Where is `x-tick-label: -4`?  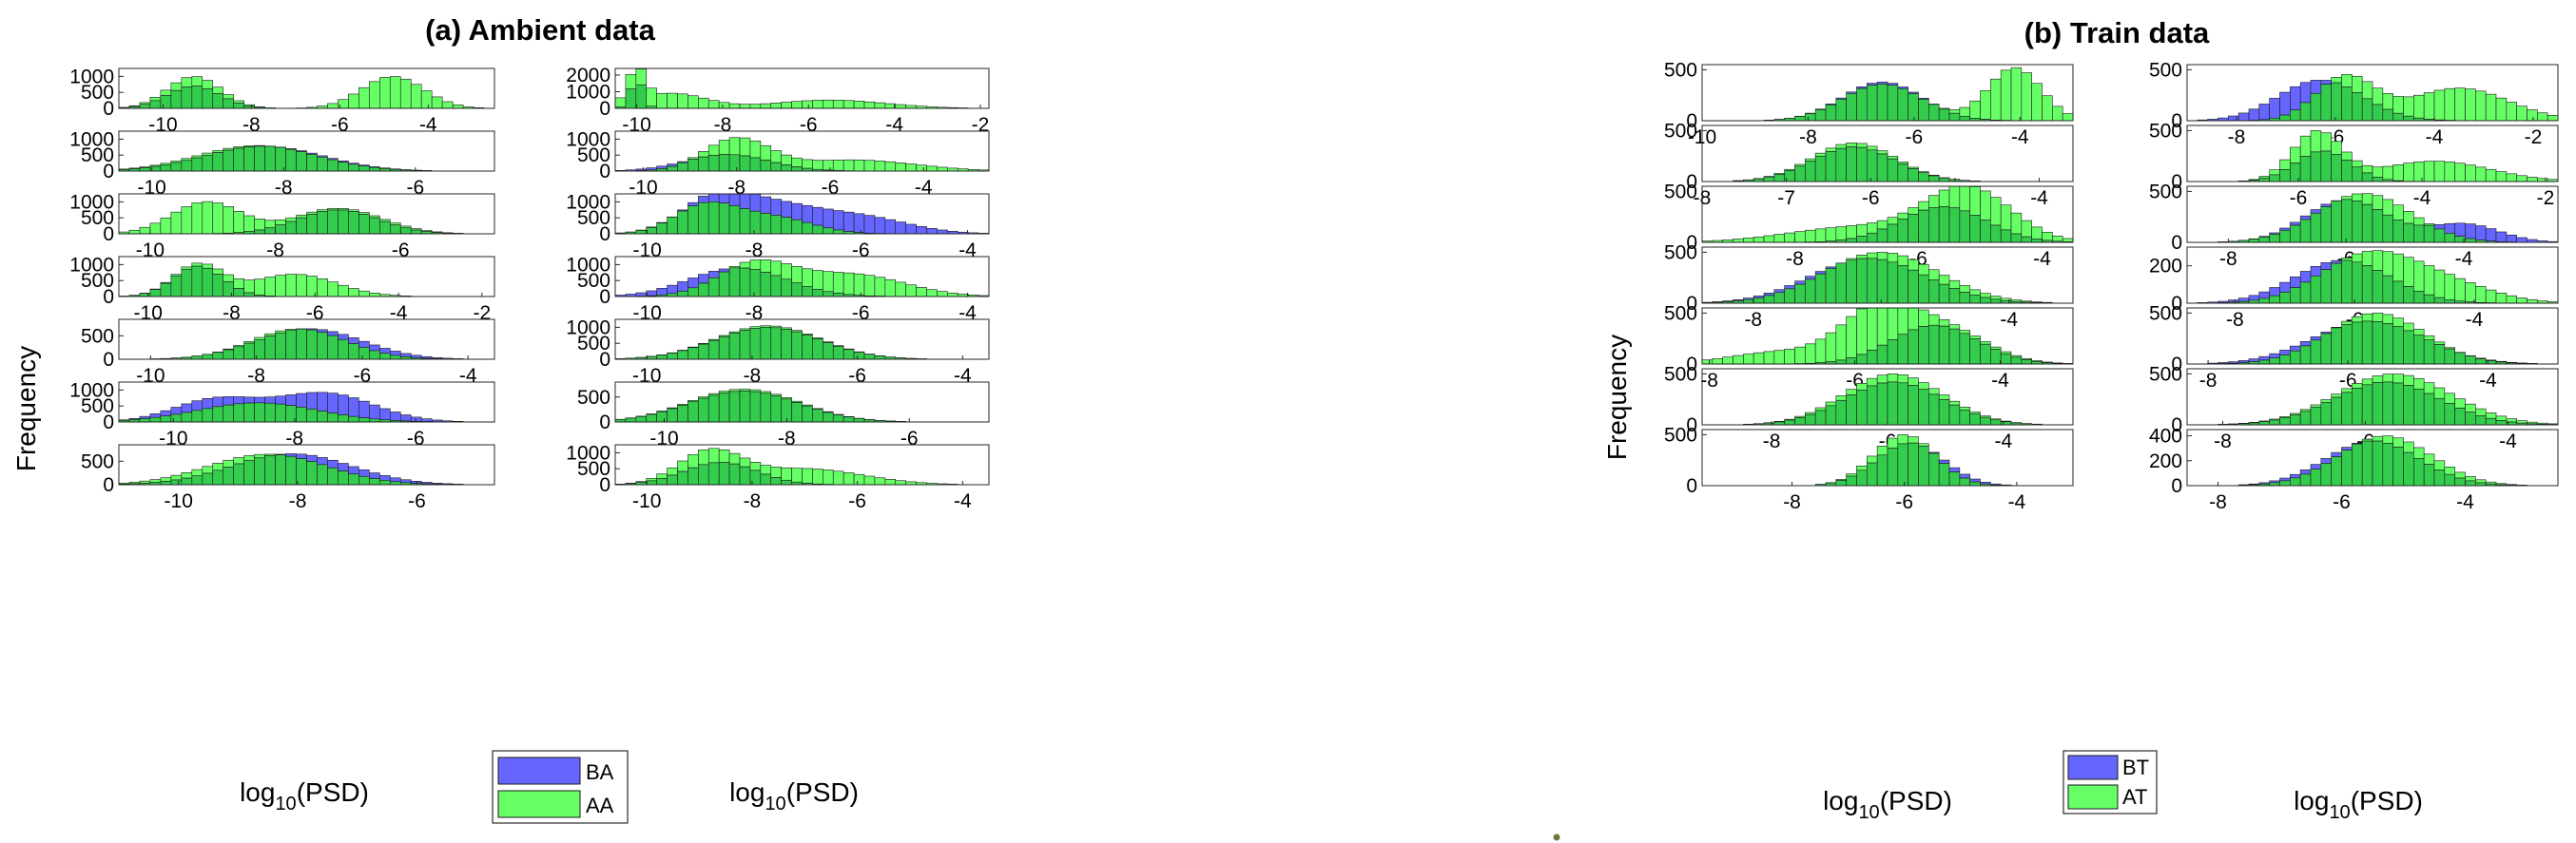
x-tick-label: -4 is located at coordinates (2508, 441).